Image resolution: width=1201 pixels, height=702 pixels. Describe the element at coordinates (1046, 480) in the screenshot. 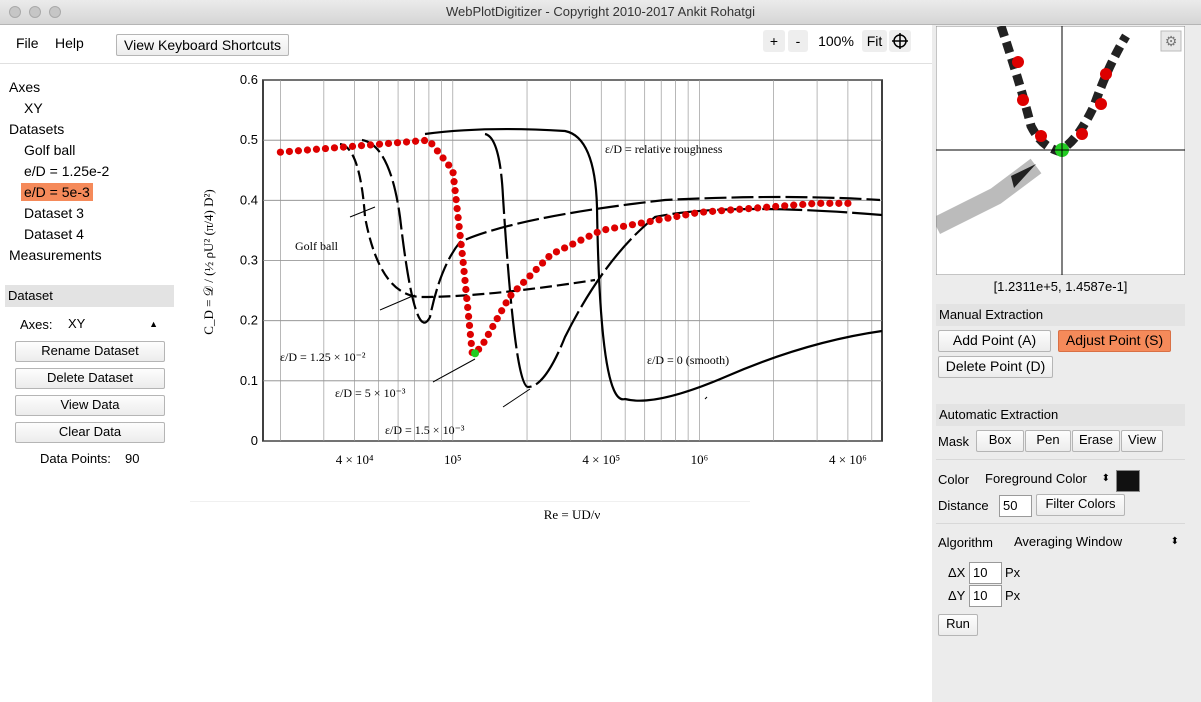

I see `color-select: Foreground Color ⬍` at that location.